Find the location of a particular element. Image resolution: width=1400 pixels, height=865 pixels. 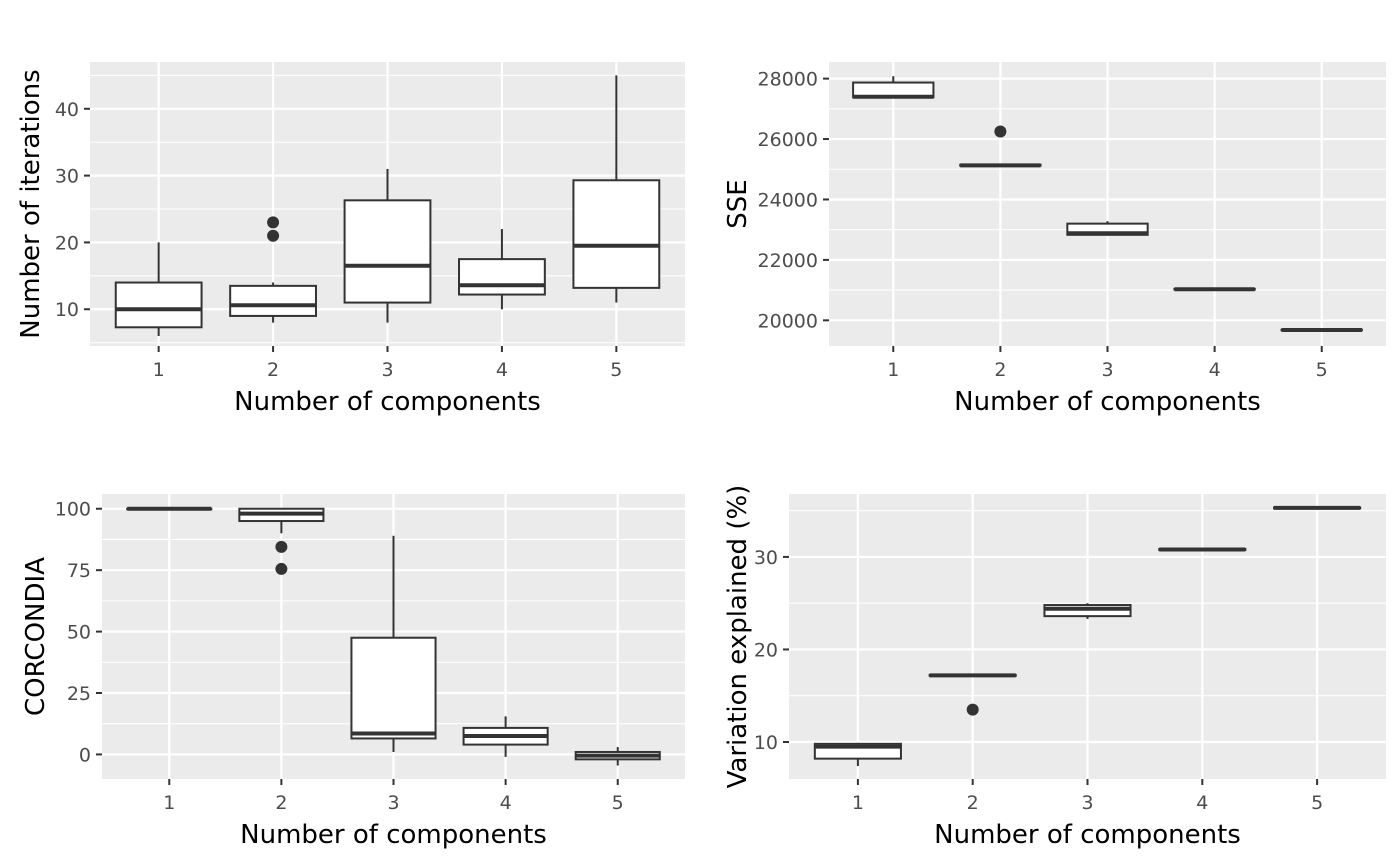

y-tick-label: 40 is located at coordinates (67, 110).